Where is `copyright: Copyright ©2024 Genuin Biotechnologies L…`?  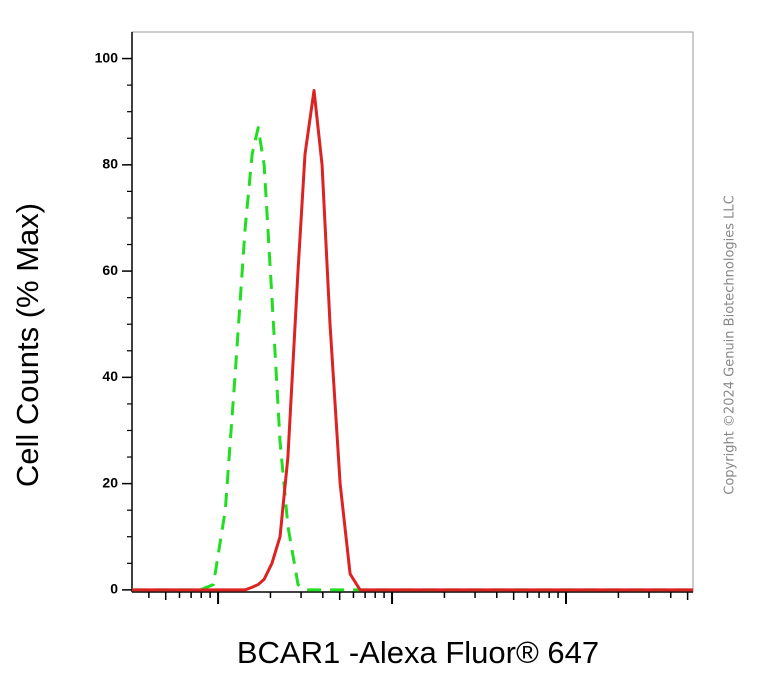
copyright: Copyright ©2024 Genuin Biotechnologies L… is located at coordinates (730, 344).